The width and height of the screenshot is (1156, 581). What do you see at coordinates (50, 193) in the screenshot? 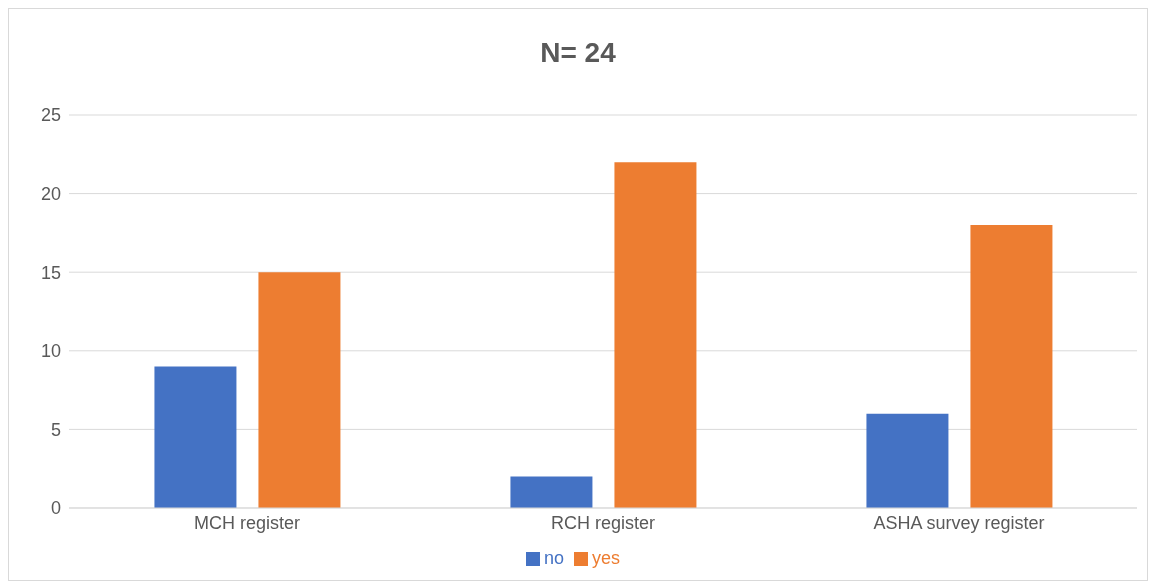
I see `y-tick-label: 20` at bounding box center [50, 193].